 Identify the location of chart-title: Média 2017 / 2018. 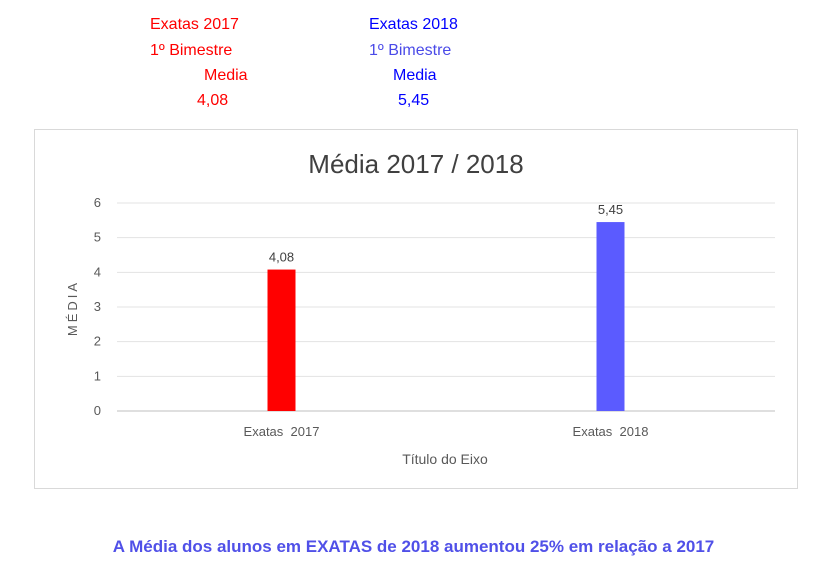
(415, 164).